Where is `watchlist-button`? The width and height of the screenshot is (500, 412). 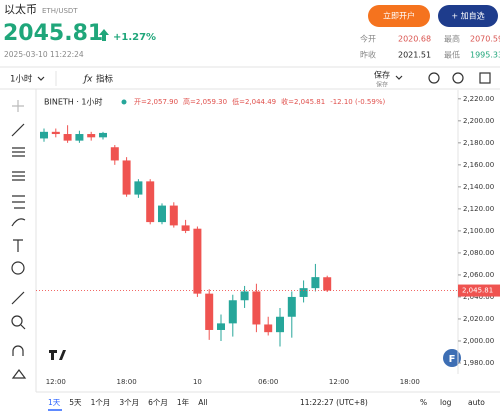 watchlist-button is located at coordinates (468, 16).